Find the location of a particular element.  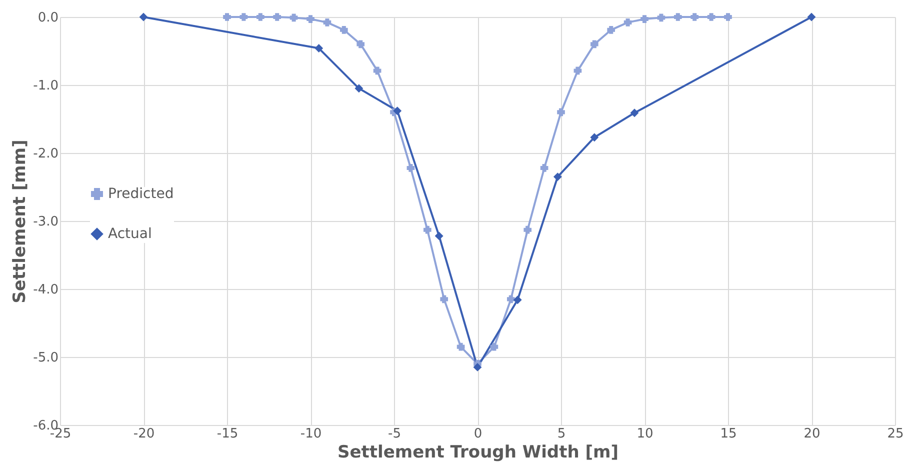

x-tick-label: 10 is located at coordinates (645, 434).